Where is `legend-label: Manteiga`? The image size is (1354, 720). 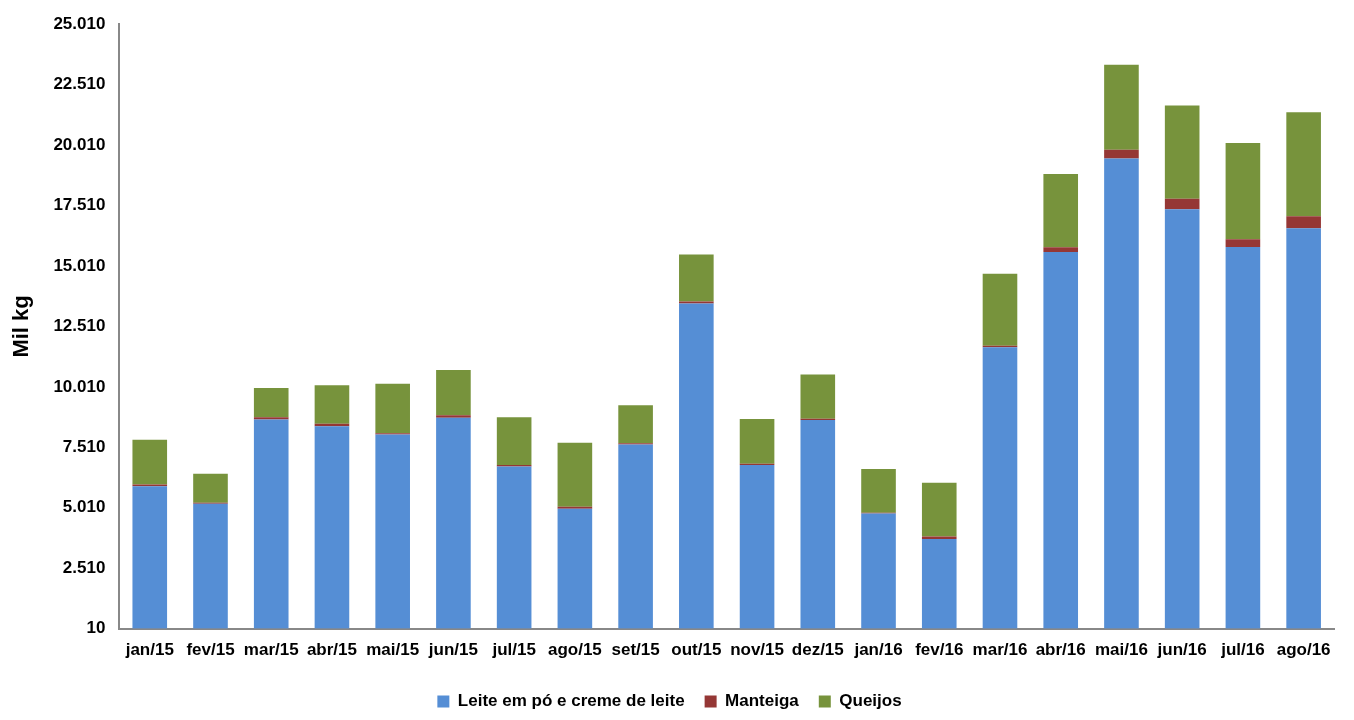
legend-label: Manteiga is located at coordinates (762, 701).